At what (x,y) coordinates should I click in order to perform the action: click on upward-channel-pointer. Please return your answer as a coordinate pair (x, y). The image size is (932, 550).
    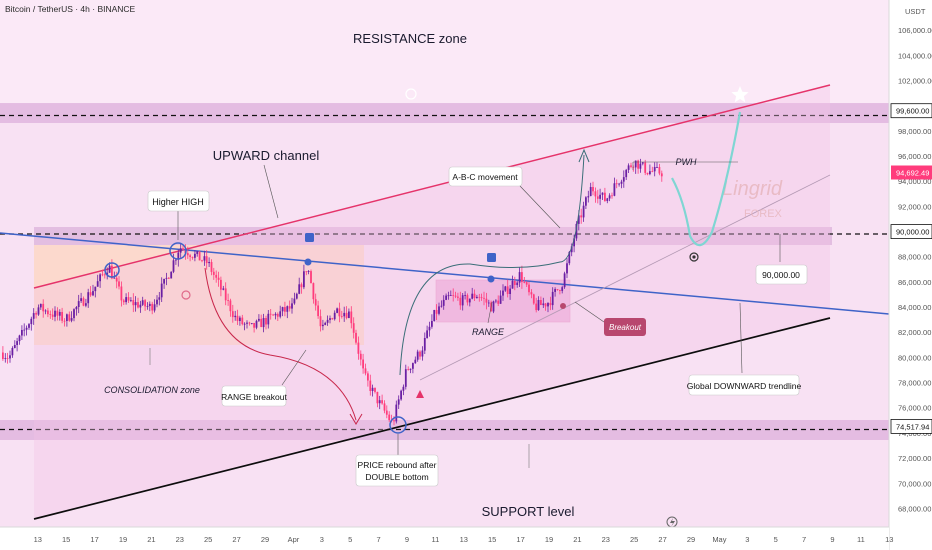
    Looking at the image, I should click on (271, 191).